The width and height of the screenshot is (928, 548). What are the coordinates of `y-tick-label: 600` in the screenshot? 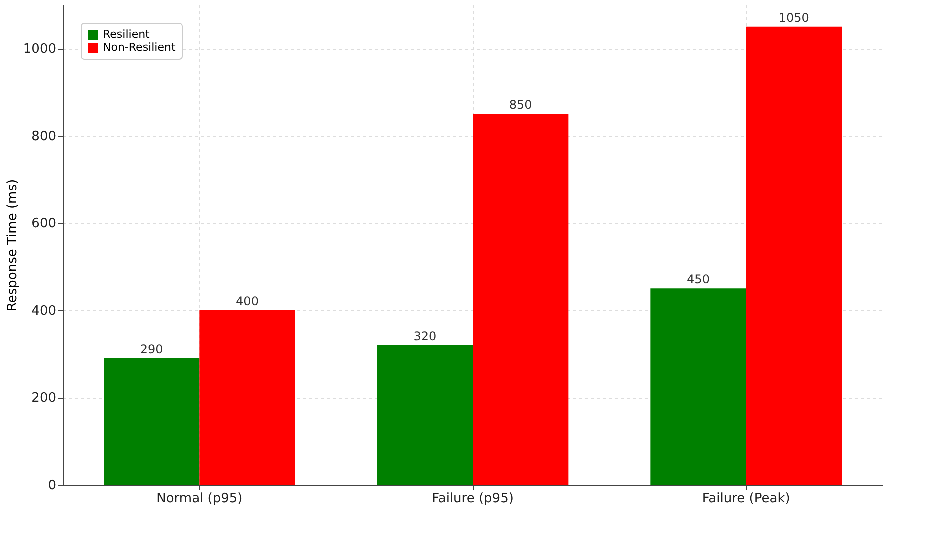 It's located at (44, 224).